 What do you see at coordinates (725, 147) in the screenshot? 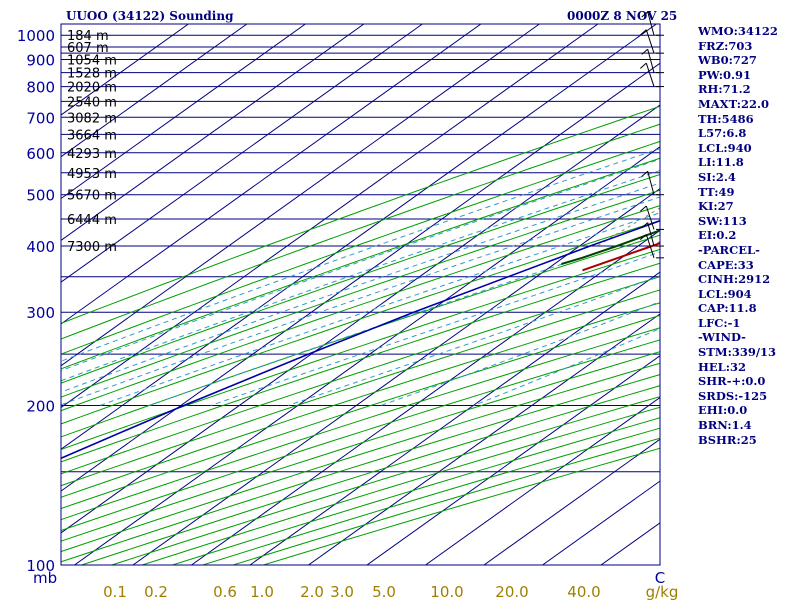
I see `stats-line: LCL:940` at bounding box center [725, 147].